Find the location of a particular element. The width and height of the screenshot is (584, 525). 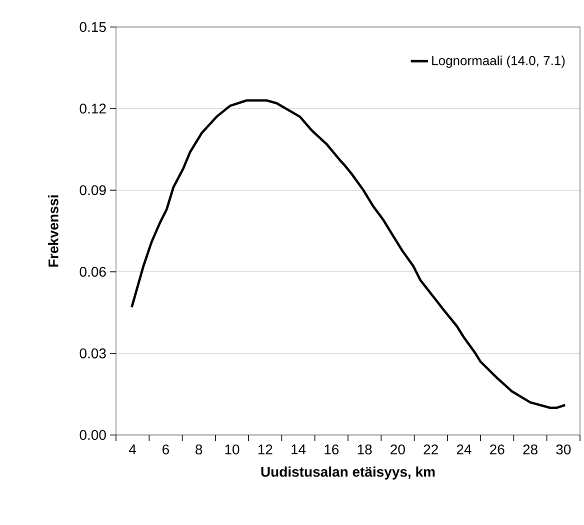

x-tick-label: 22 is located at coordinates (431, 449).